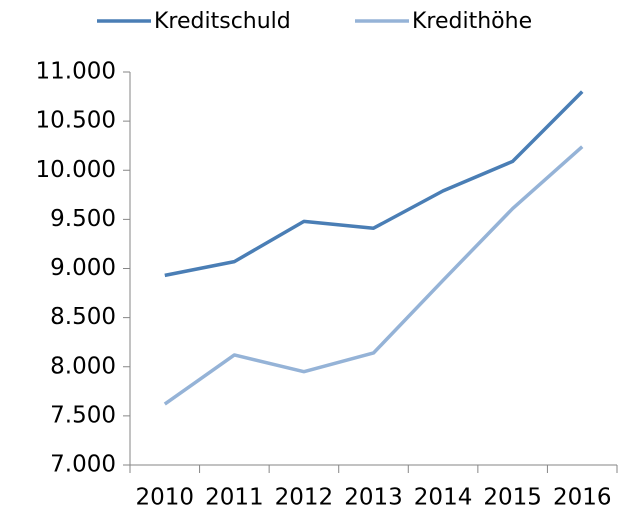 Image resolution: width=621 pixels, height=513 pixels. What do you see at coordinates (222, 21) in the screenshot?
I see `legend-label: Kreditschuld` at bounding box center [222, 21].